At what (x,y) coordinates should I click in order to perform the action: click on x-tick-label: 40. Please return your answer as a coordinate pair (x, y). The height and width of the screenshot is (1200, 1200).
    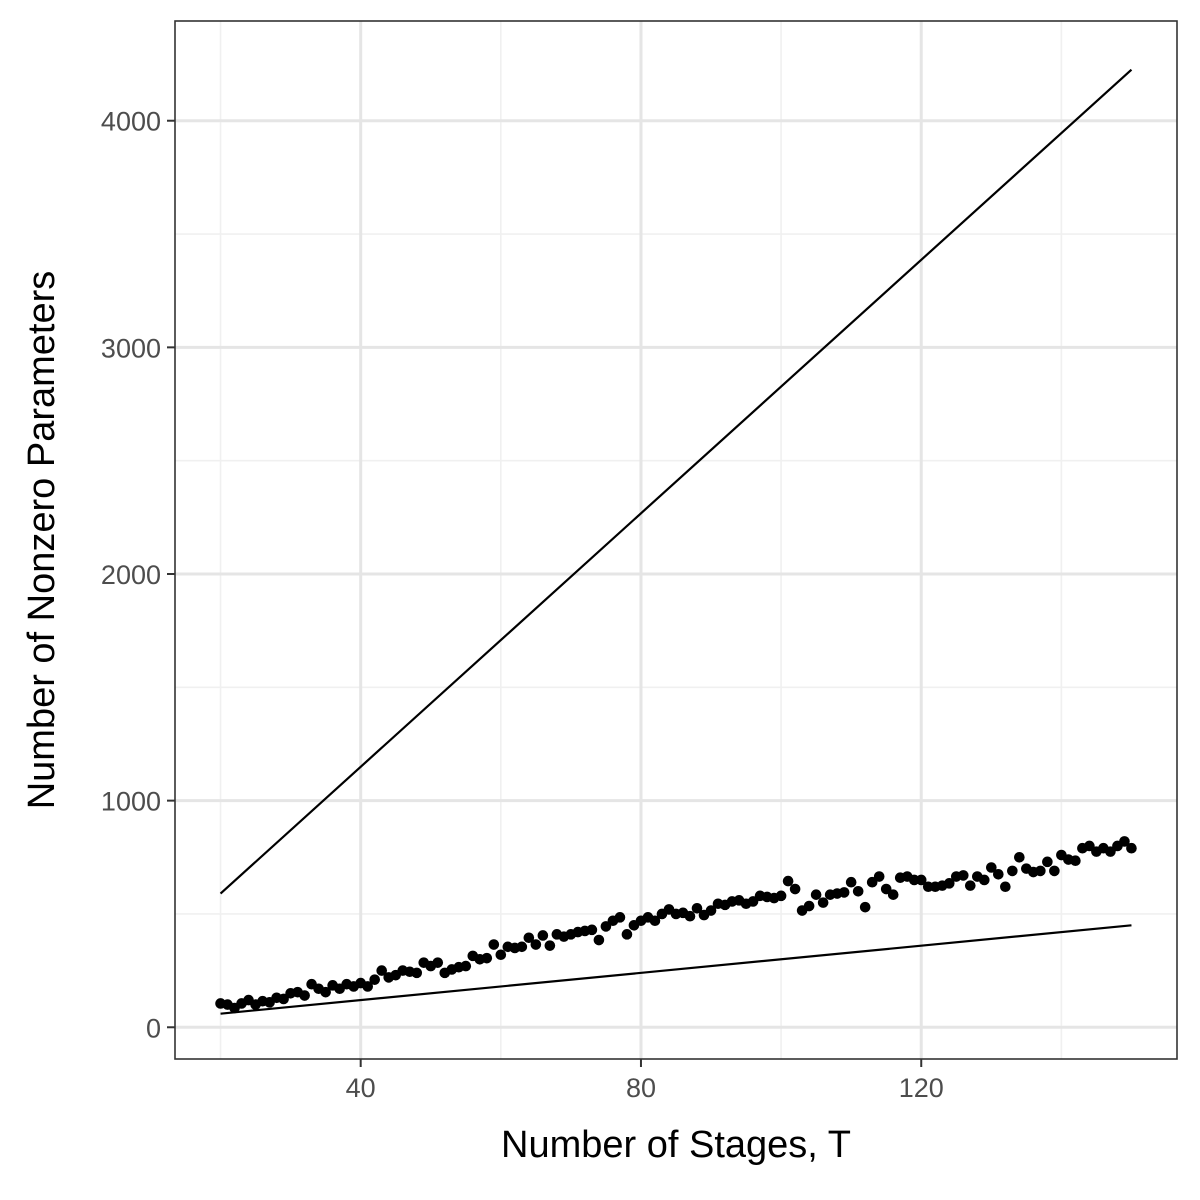
    Looking at the image, I should click on (361, 1088).